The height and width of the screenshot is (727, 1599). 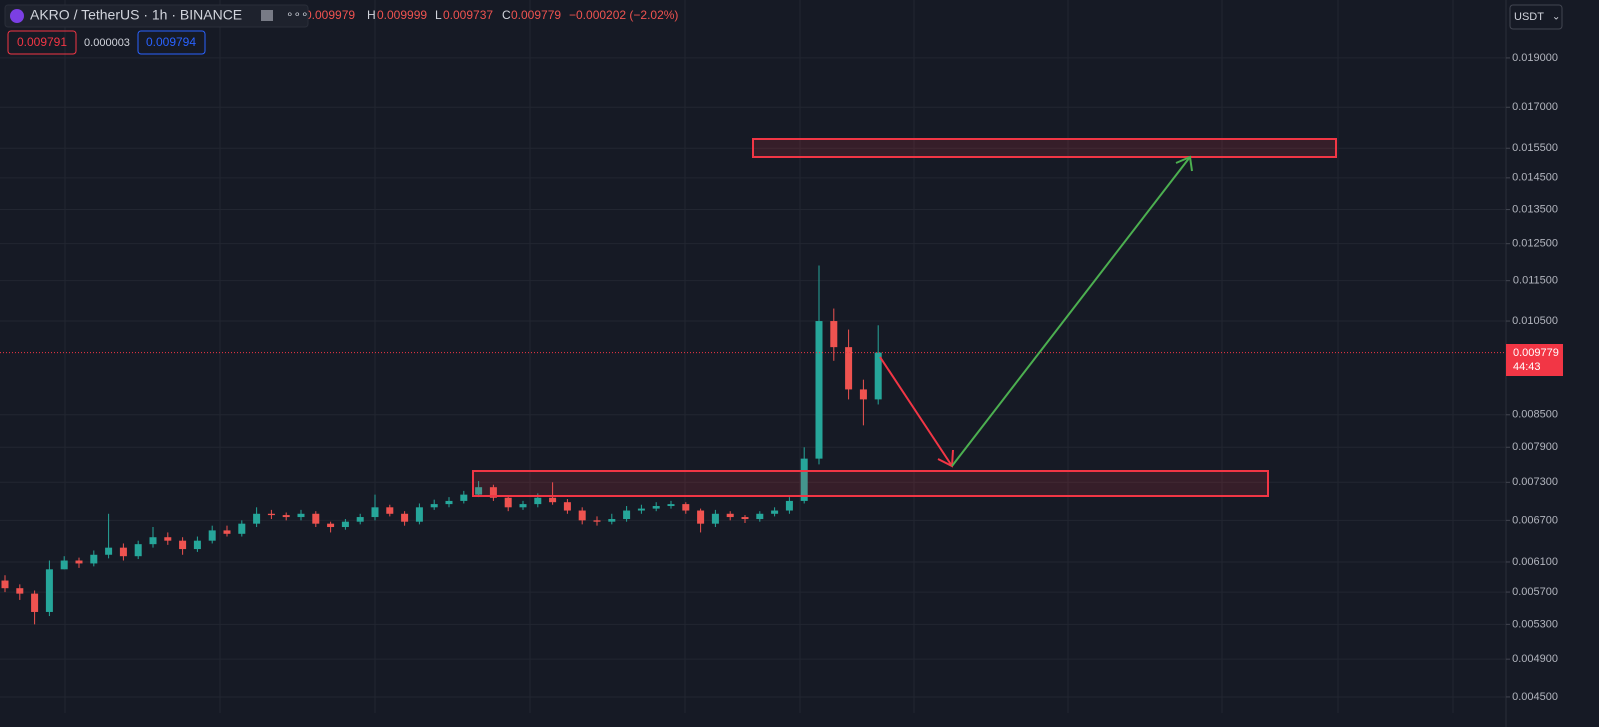 I want to click on open-value: 0.009979, so click(x=330, y=15).